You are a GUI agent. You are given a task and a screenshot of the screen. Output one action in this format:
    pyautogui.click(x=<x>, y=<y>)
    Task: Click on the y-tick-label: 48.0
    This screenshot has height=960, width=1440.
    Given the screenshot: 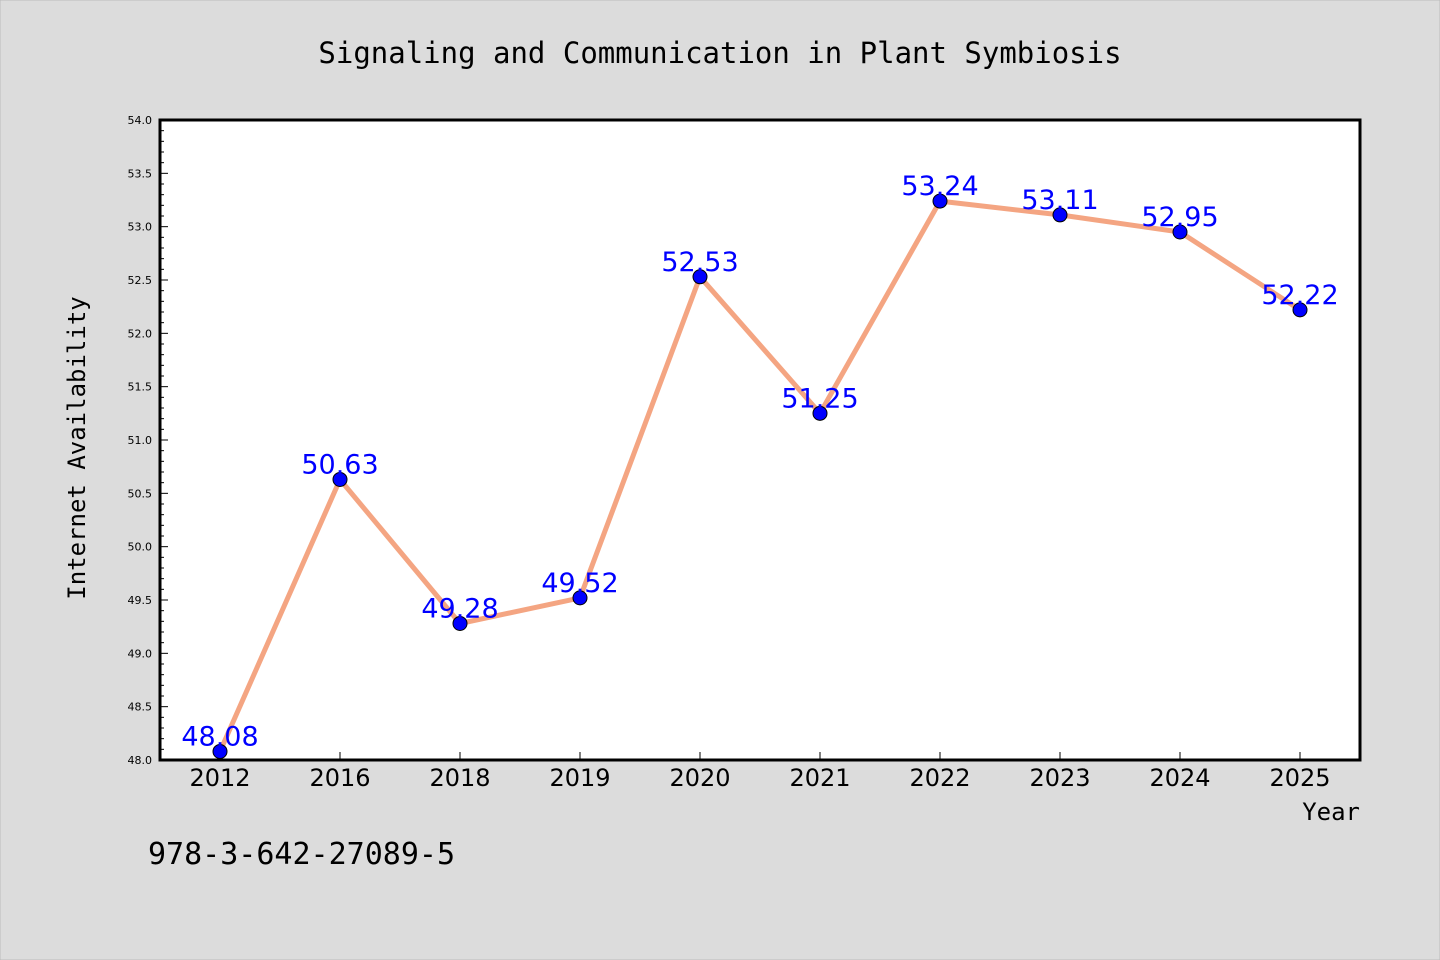 What is the action you would take?
    pyautogui.click(x=140, y=760)
    